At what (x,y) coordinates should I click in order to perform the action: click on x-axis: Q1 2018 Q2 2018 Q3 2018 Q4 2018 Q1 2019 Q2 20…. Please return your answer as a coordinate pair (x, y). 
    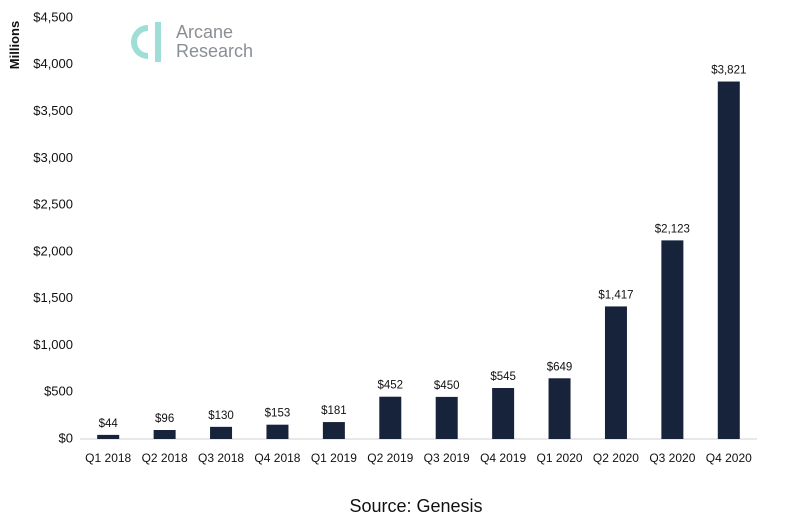
    Looking at the image, I should click on (418, 451).